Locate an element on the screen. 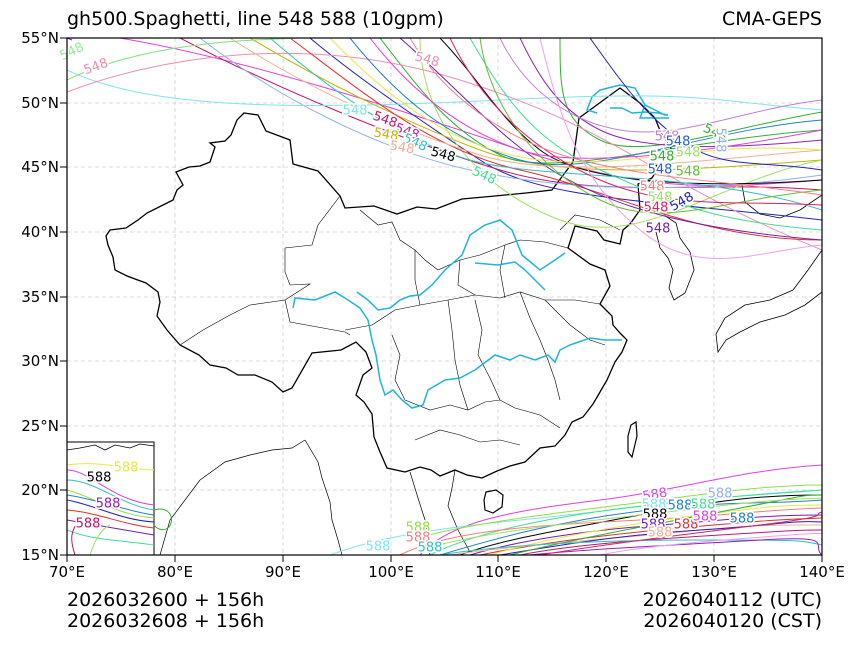 This screenshot has height=645, width=860. taiwan-island is located at coordinates (632, 439).